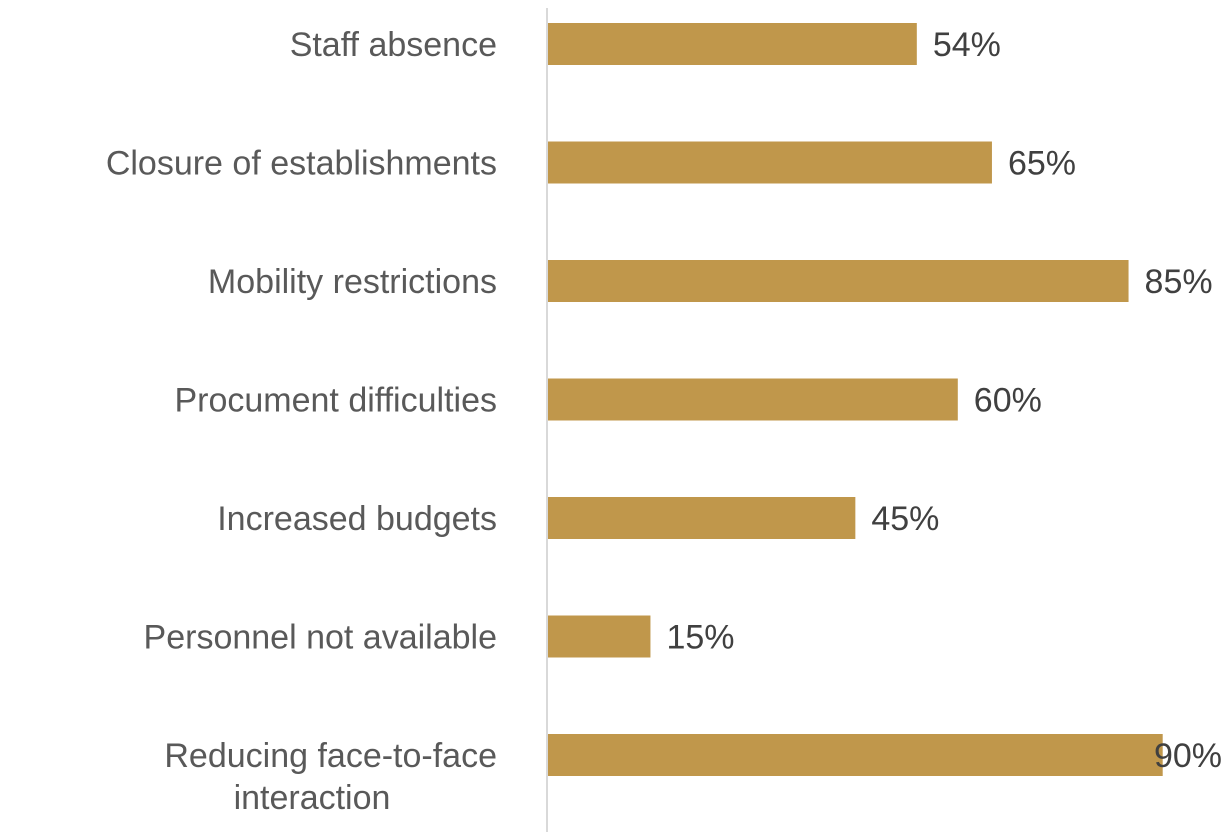  I want to click on category-label: Procument difficulties, so click(335, 401).